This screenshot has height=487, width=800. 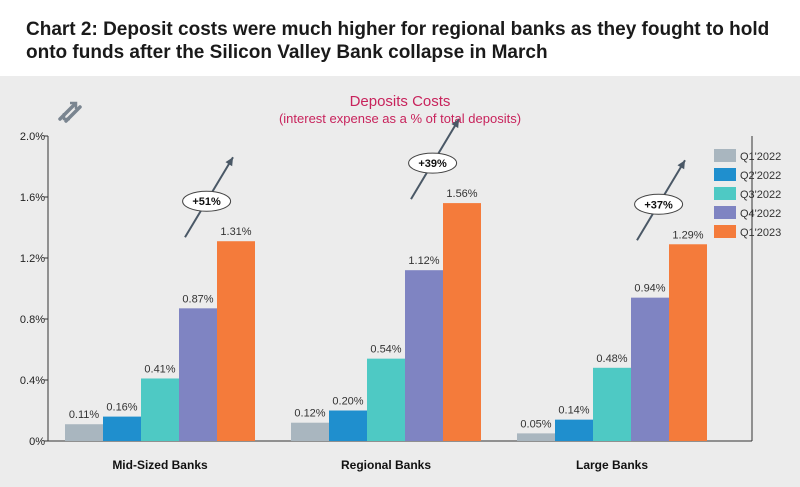 What do you see at coordinates (760, 214) in the screenshot?
I see `legend-label: Q4'2022` at bounding box center [760, 214].